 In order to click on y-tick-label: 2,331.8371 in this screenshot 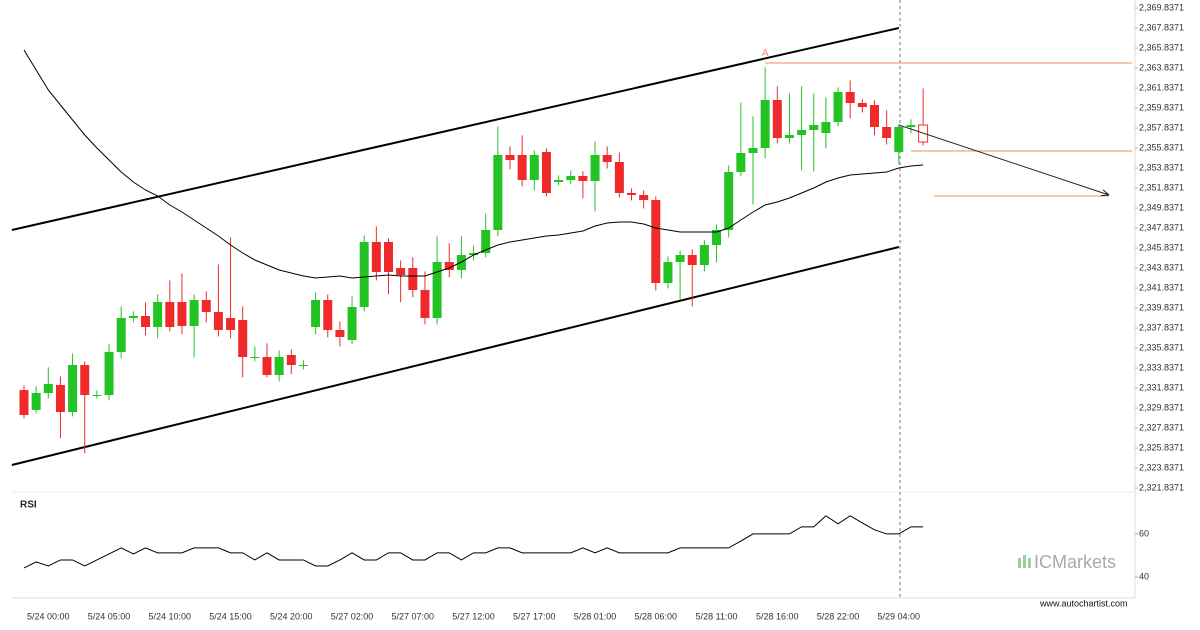, I will do `click(1161, 387)`.